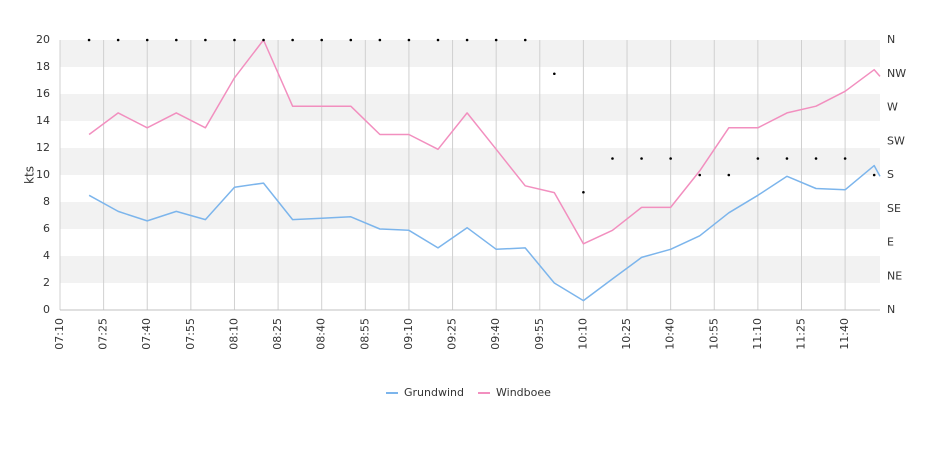 Image resolution: width=940 pixels, height=450 pixels. I want to click on x-tick-label: 09:25, so click(452, 334).